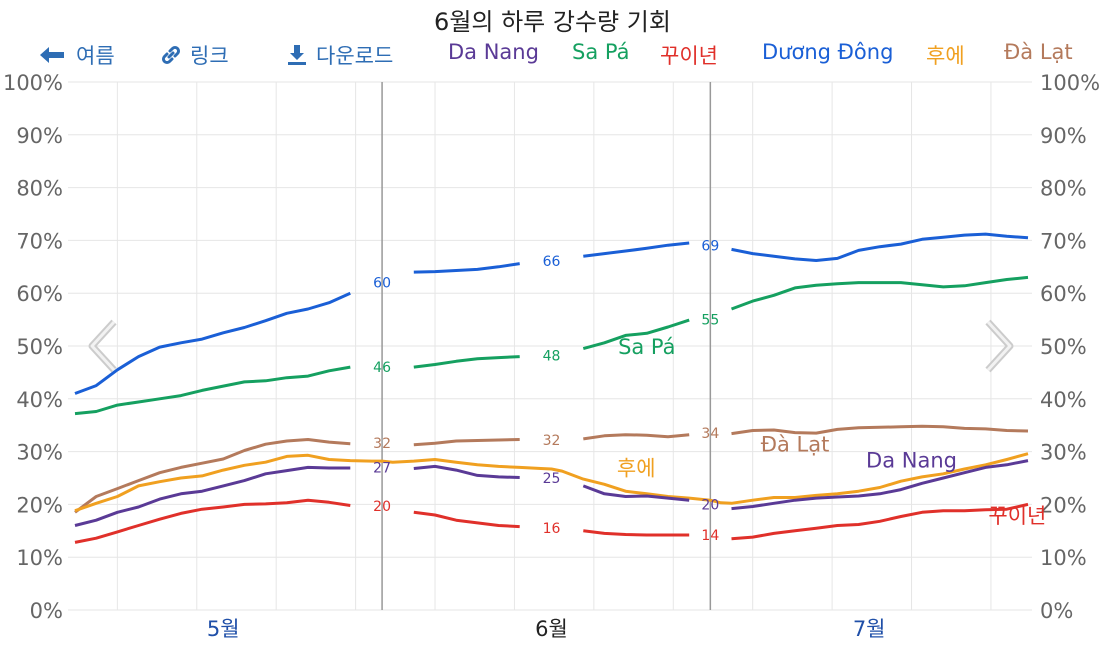  Describe the element at coordinates (795, 445) in the screenshot. I see `series-label: Đà Lạt` at that location.